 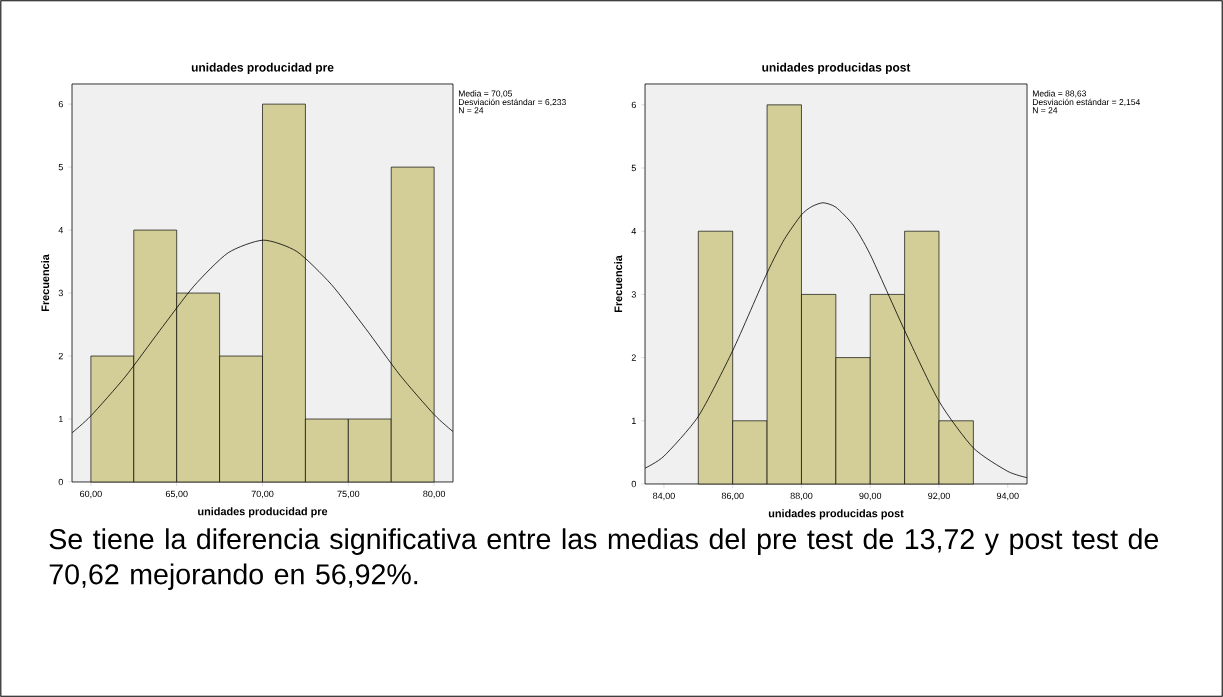 What do you see at coordinates (836, 68) in the screenshot?
I see `chart-title: unidades producidas post` at bounding box center [836, 68].